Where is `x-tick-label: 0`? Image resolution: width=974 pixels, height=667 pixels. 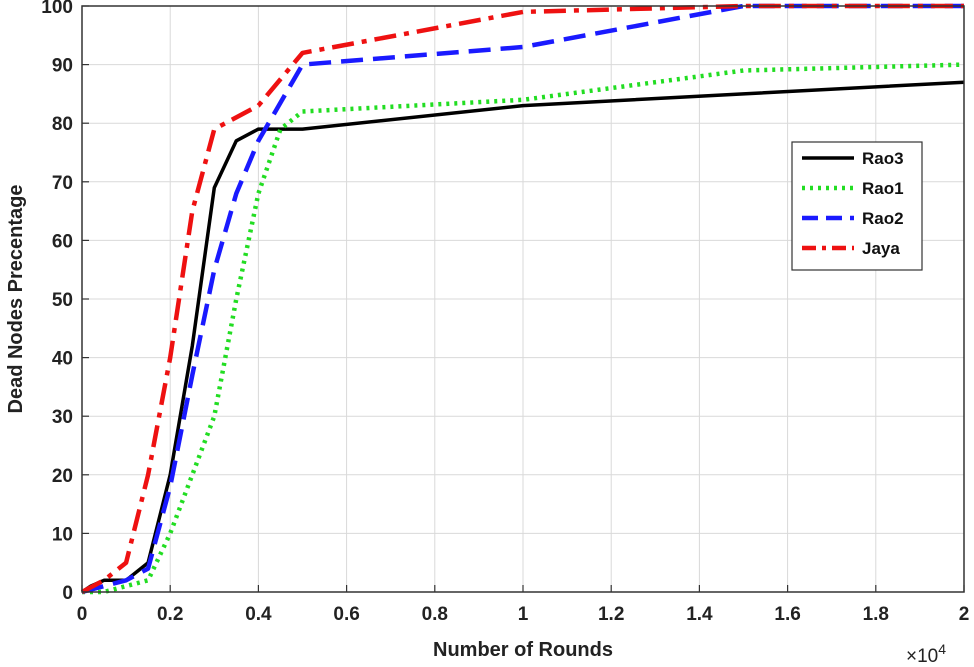
x-tick-label: 0 is located at coordinates (82, 614).